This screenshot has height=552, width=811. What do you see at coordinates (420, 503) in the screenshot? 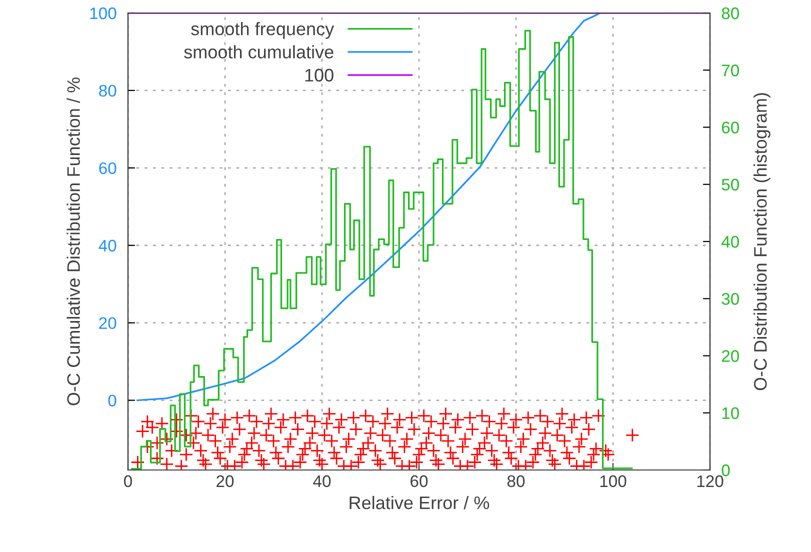
I see `x-axis-title: Relative Error / %` at bounding box center [420, 503].